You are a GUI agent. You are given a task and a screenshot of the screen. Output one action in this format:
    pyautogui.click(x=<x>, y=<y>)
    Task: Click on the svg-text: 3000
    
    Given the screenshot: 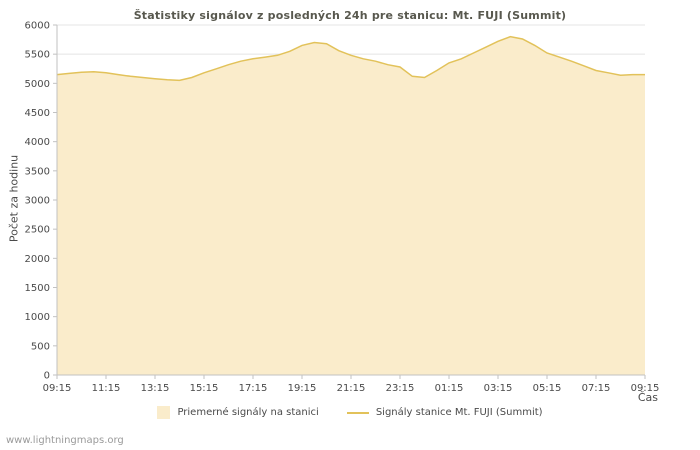 What is the action you would take?
    pyautogui.click(x=37, y=201)
    